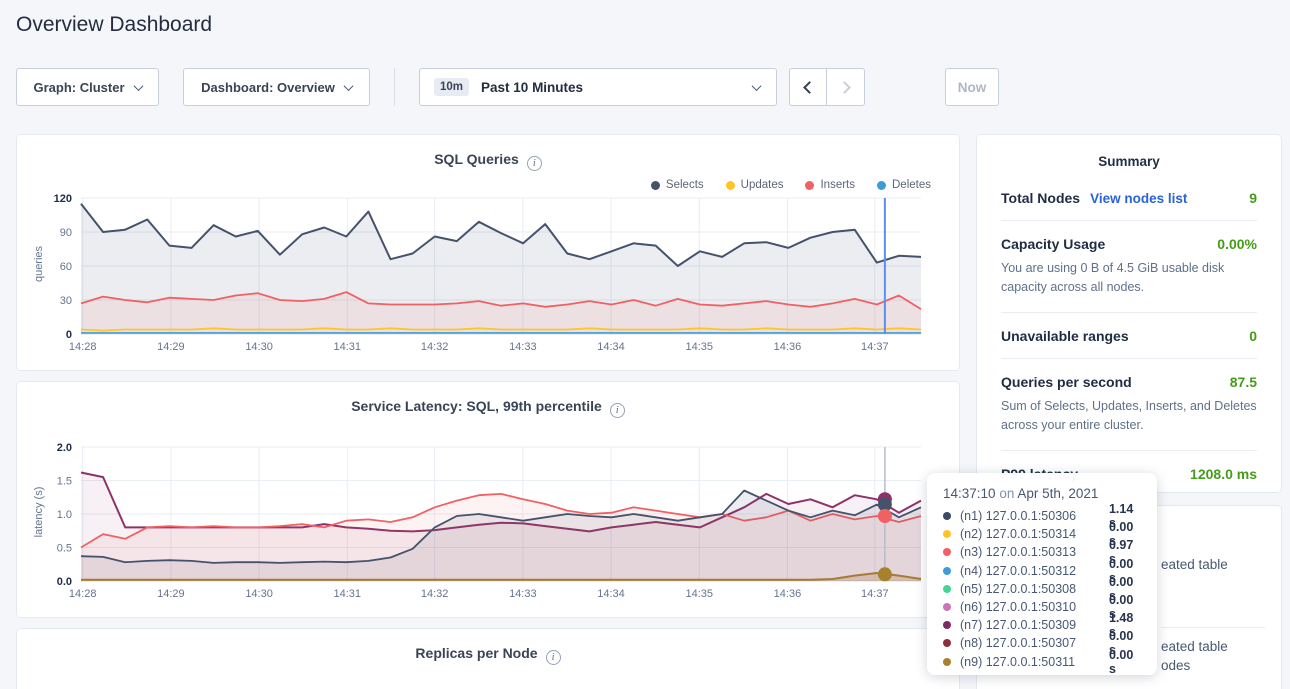 This screenshot has width=1290, height=689. I want to click on time-prev-button, so click(808, 87).